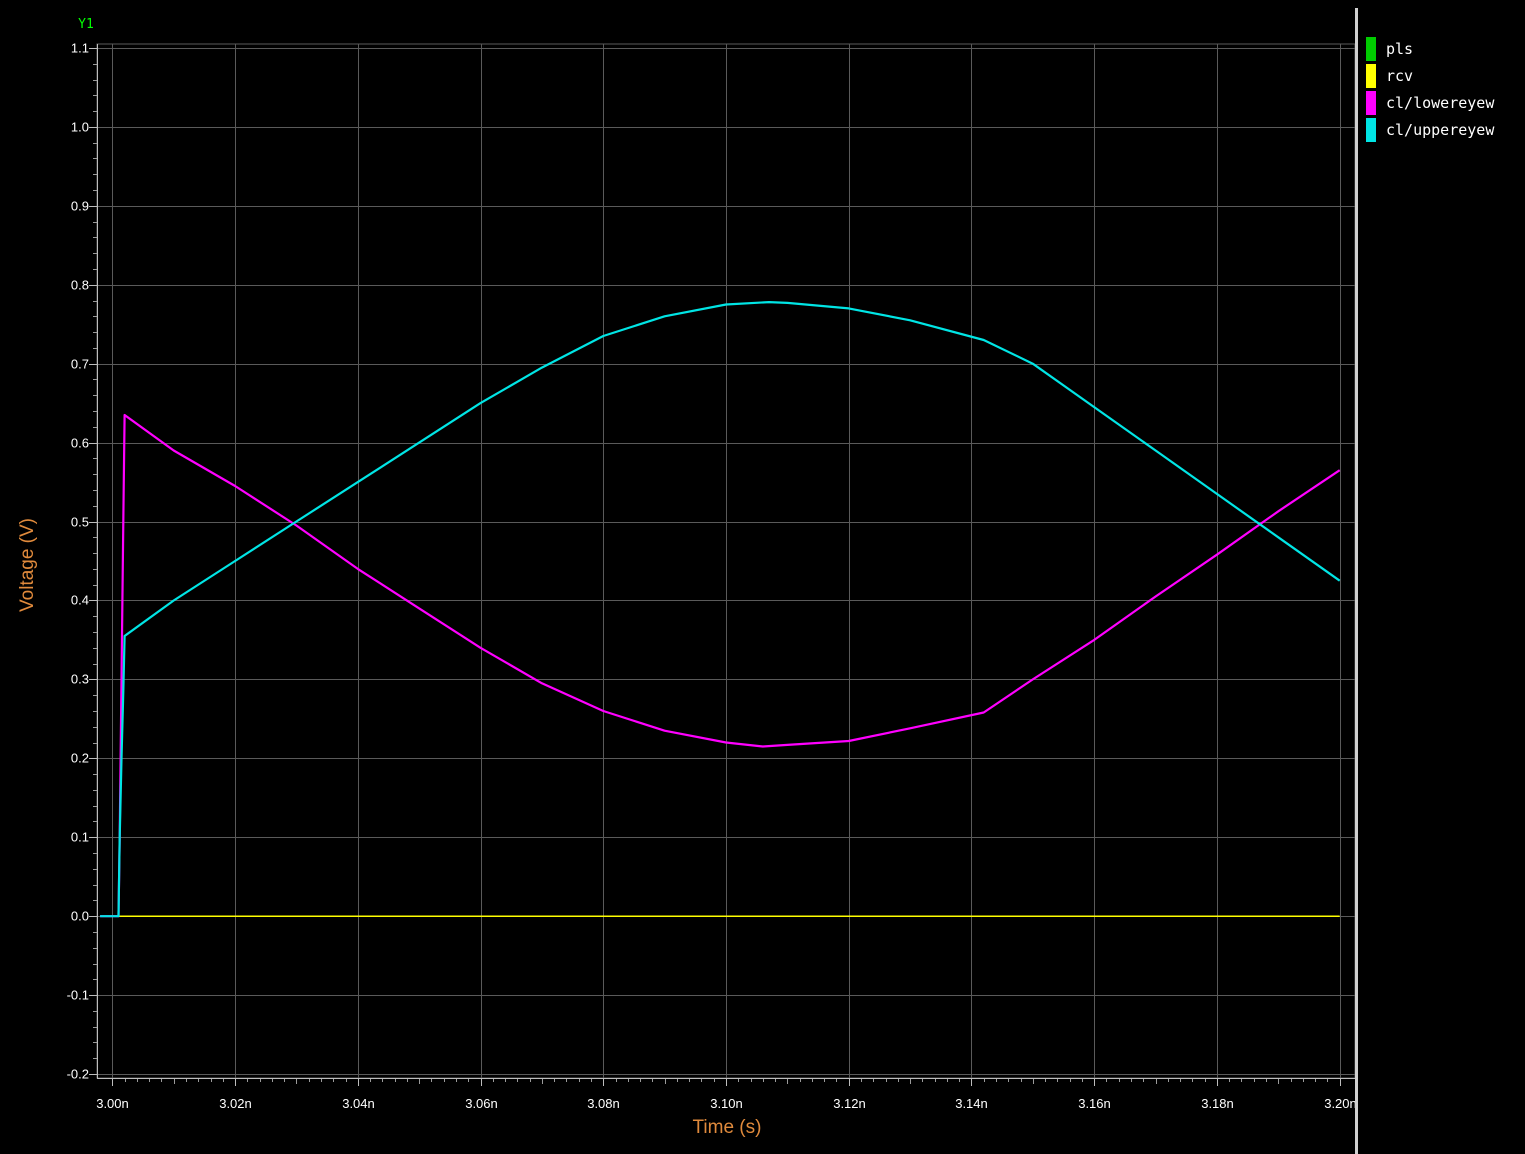  Describe the element at coordinates (80, 127) in the screenshot. I see `y-tick-label: 1.0` at that location.